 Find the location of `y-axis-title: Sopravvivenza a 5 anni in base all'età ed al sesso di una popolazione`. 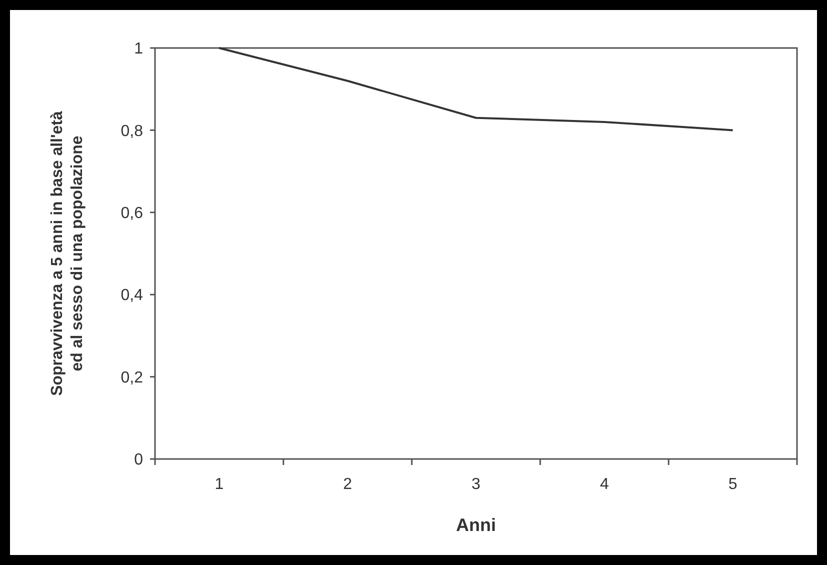

y-axis-title: Sopravvivenza a 5 anni in base all'età ed al sesso di una popolazione is located at coordinates (67, 253).